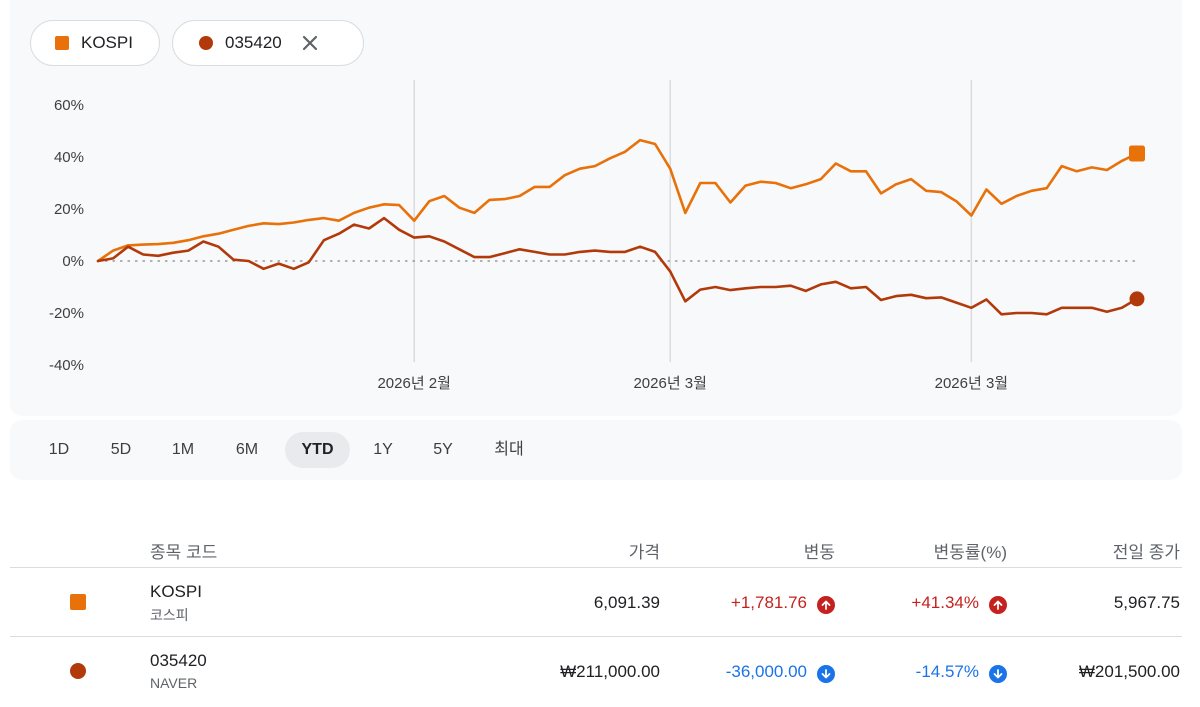 Image resolution: width=1200 pixels, height=707 pixels. I want to click on y-tick-label: 20%, so click(69, 209).